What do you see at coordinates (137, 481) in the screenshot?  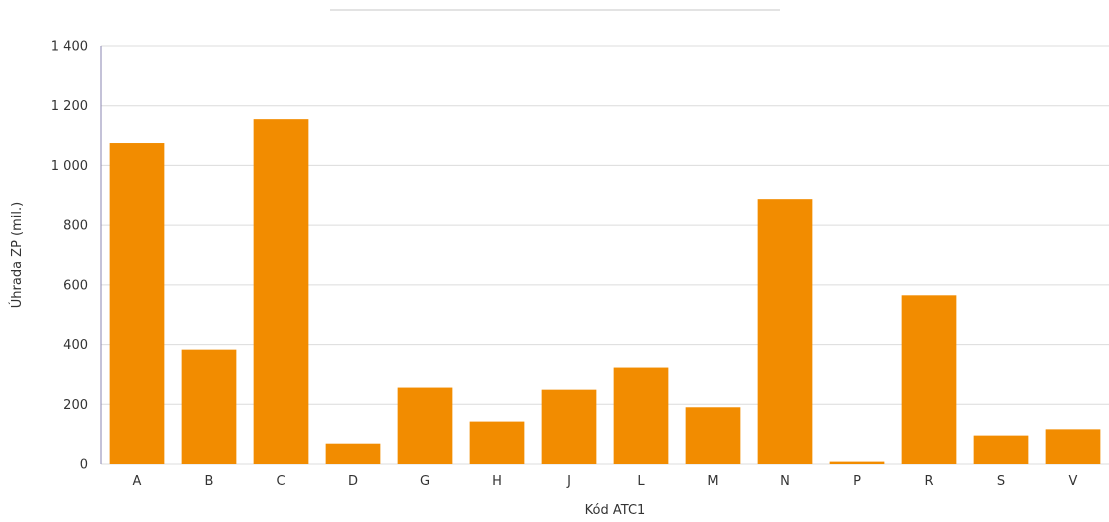 I see `x-tick-label: A` at bounding box center [137, 481].